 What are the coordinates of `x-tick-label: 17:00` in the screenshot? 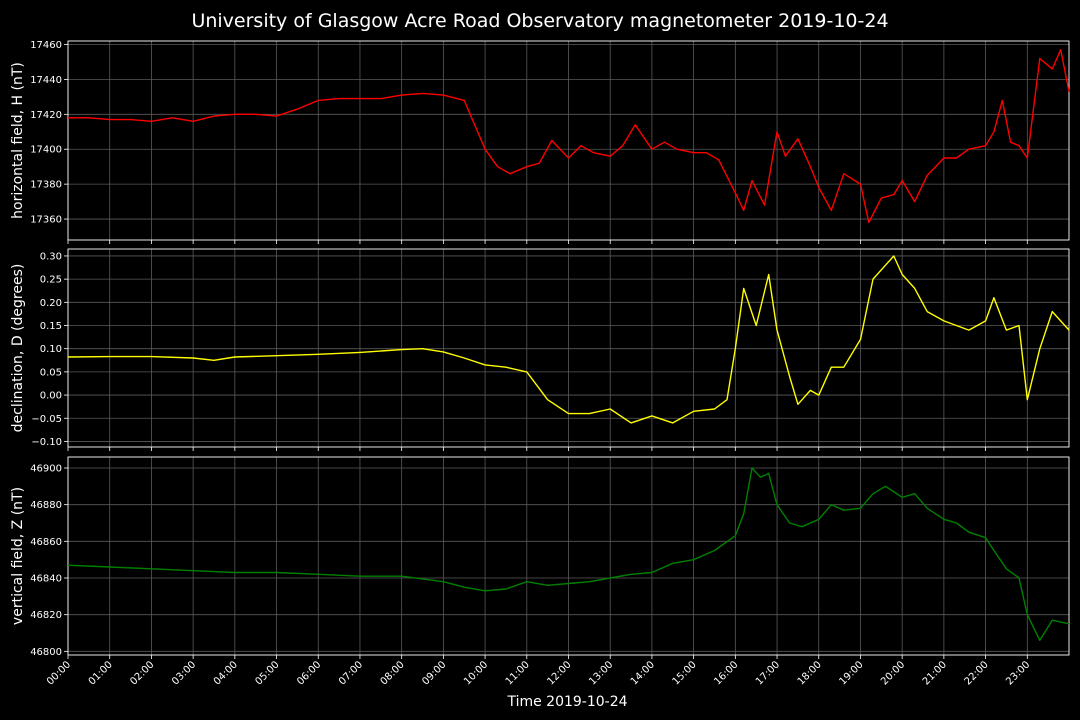 It's located at (768, 673).